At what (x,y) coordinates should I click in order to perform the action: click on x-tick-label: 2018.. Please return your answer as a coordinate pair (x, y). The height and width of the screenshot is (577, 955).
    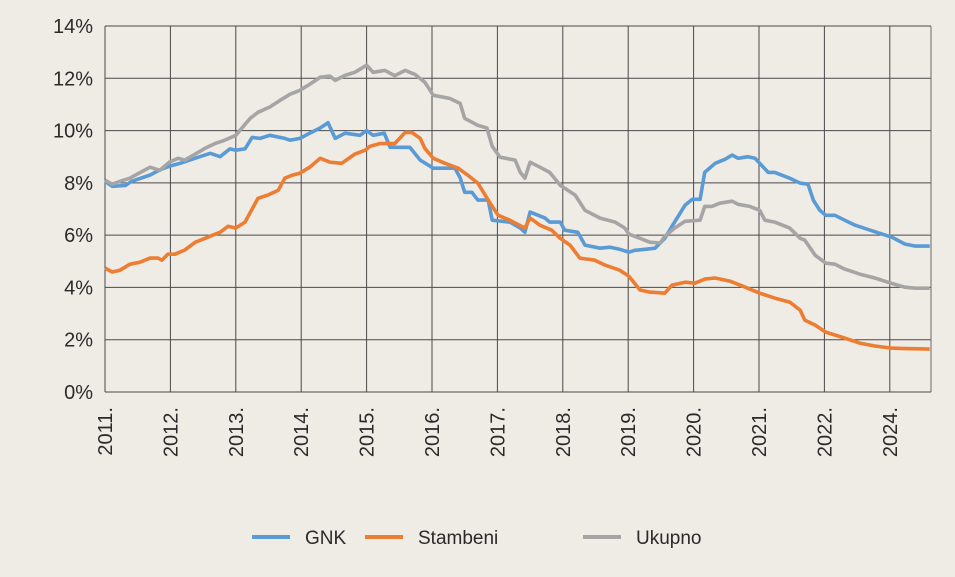
    Looking at the image, I should click on (564, 432).